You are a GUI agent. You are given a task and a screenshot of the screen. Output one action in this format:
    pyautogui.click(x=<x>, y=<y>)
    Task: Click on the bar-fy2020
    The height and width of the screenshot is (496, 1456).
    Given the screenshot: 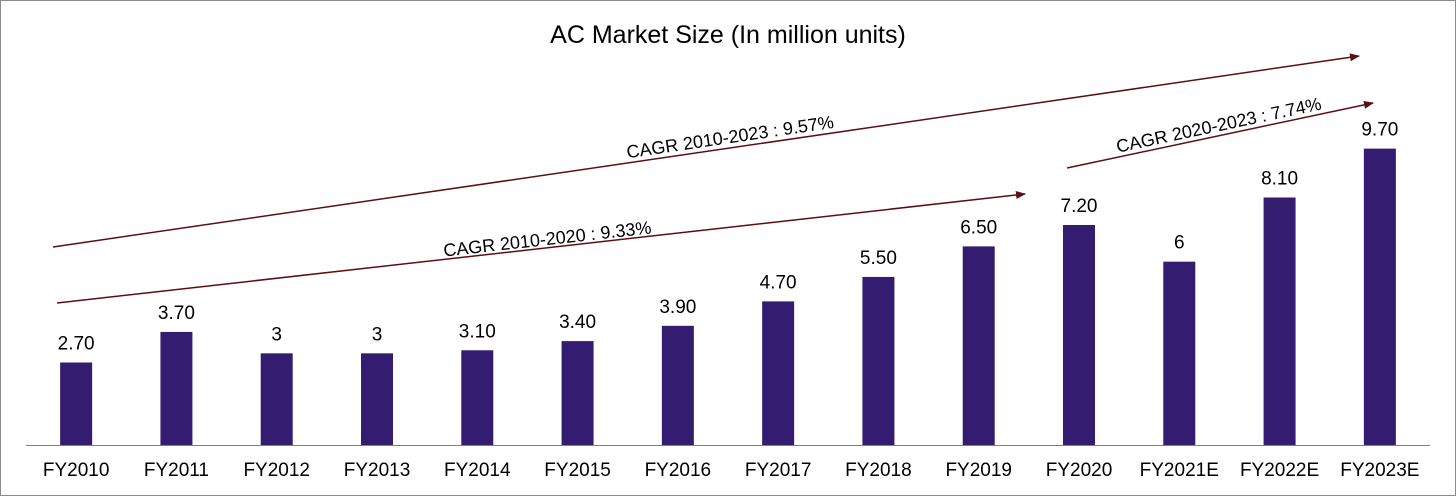 What is the action you would take?
    pyautogui.click(x=1079, y=335)
    